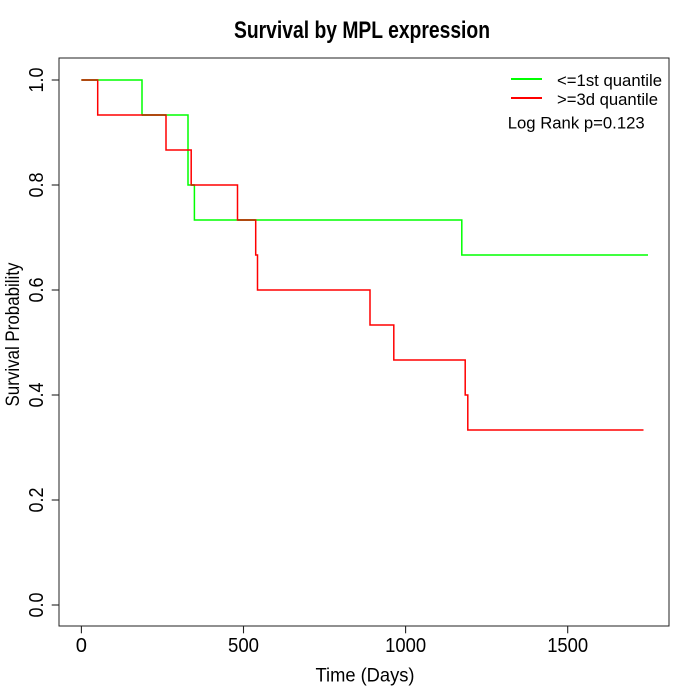  I want to click on svg-text: Time (Days), so click(365, 676).